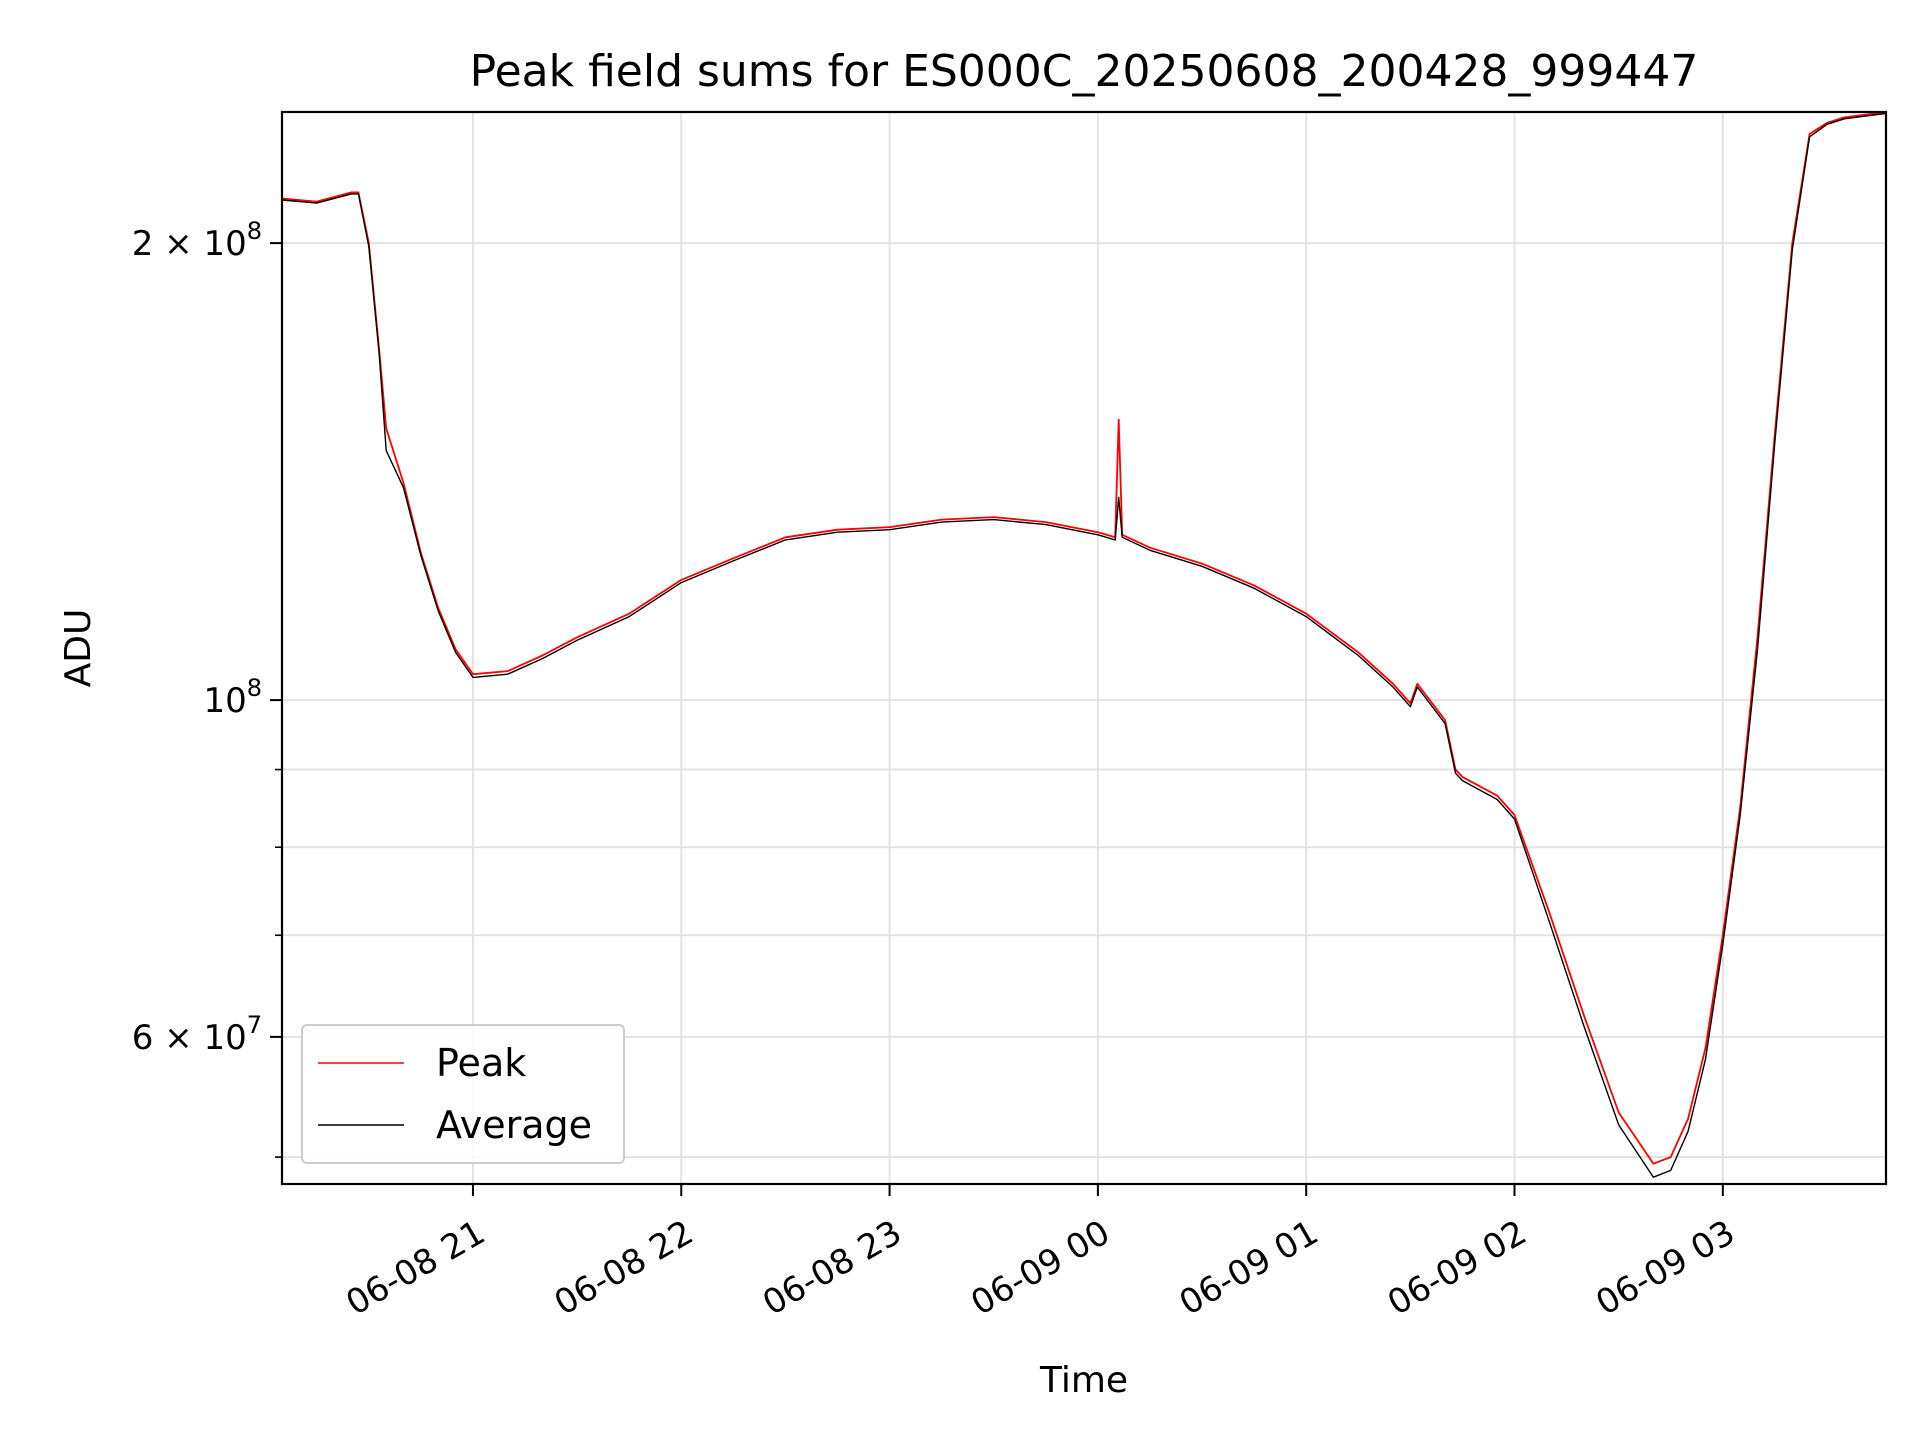  I want to click on legend: Peak Average, so click(463, 1094).